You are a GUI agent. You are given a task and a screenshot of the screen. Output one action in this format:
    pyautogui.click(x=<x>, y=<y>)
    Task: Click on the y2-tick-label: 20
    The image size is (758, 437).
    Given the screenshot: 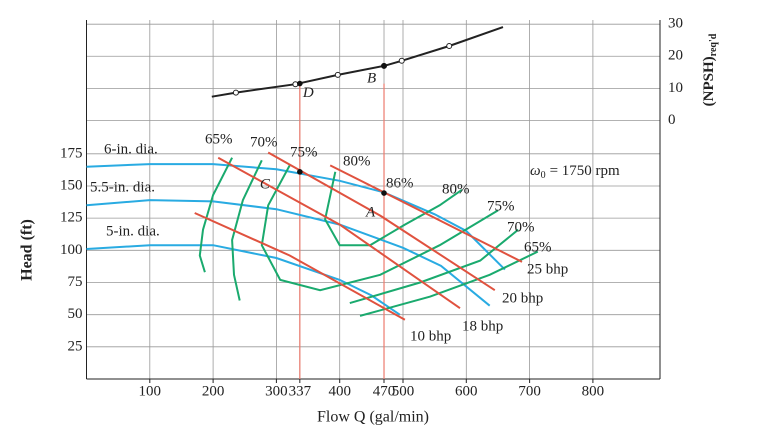 What is the action you would take?
    pyautogui.click(x=675, y=56)
    